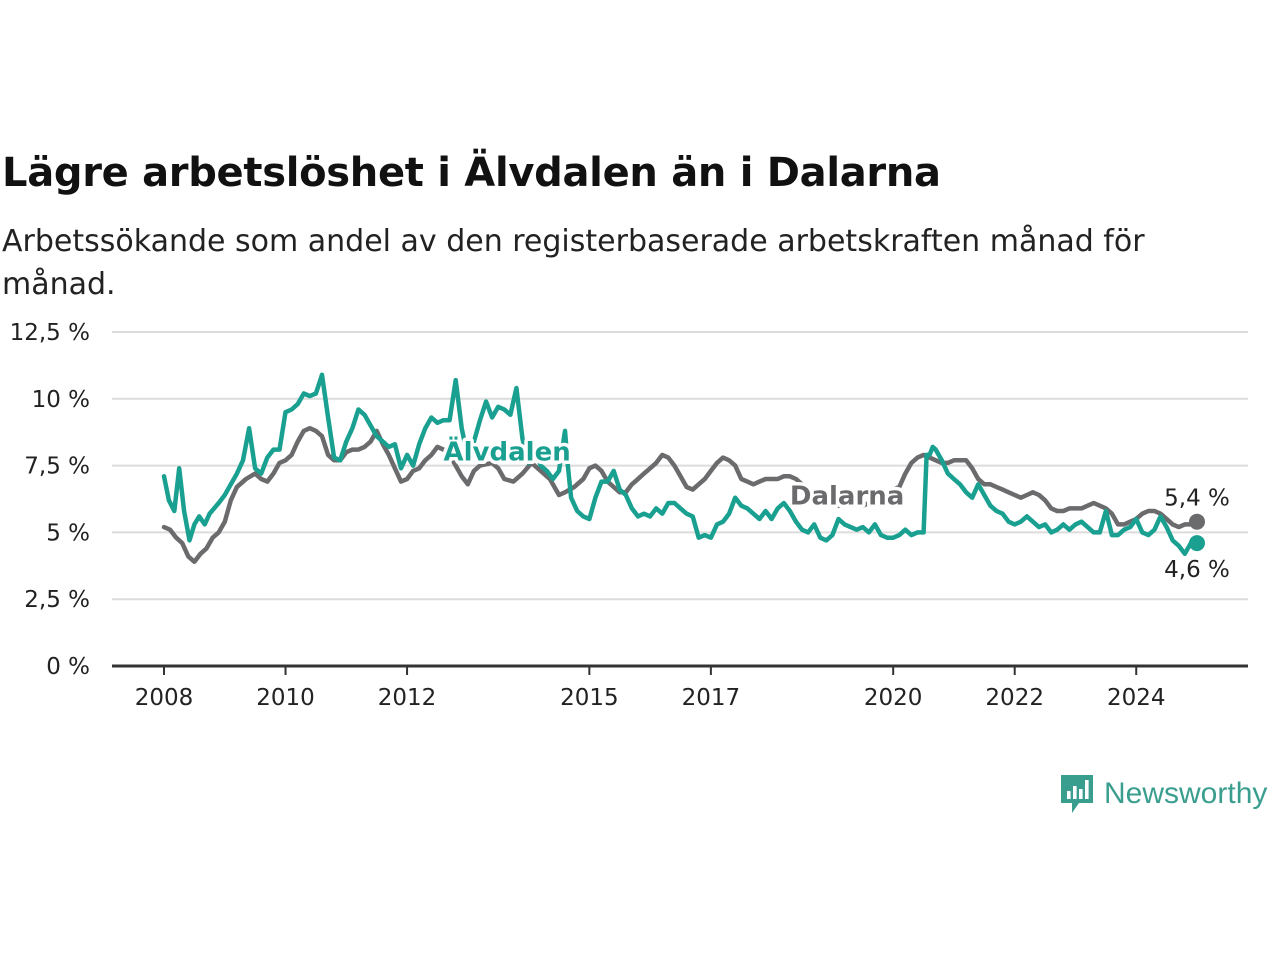  What do you see at coordinates (1197, 499) in the screenshot?
I see `end-label-dalarna: 5,4 %` at bounding box center [1197, 499].